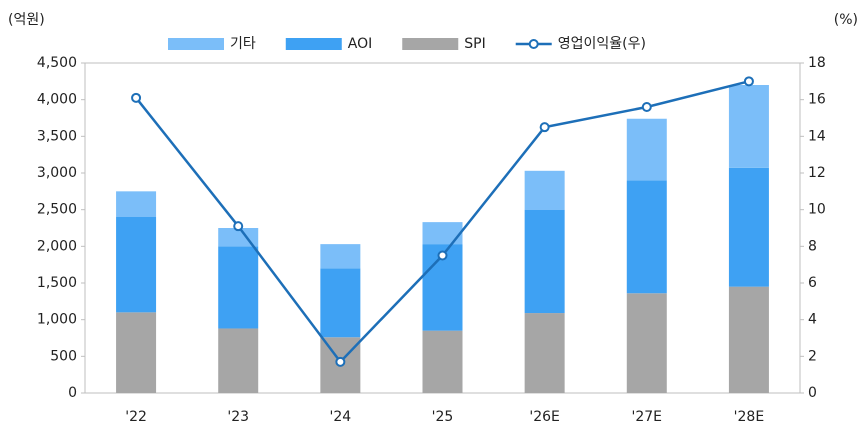 This screenshot has height=433, width=865. What do you see at coordinates (360, 44) in the screenshot?
I see `legend-label: AOI` at bounding box center [360, 44].